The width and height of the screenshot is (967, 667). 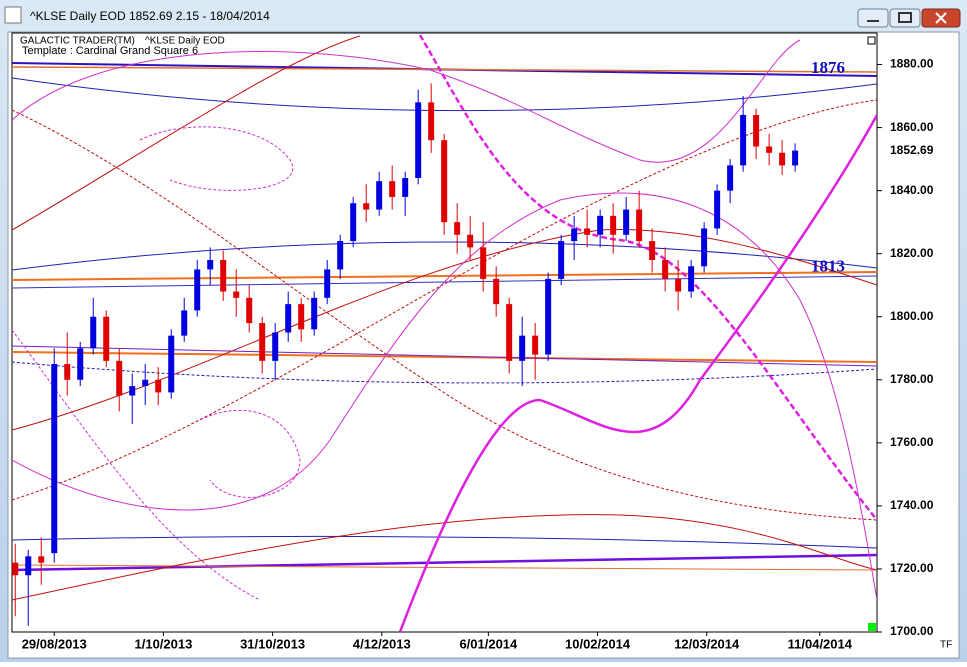 I want to click on y-tick-label: 1720.00, so click(x=912, y=568).